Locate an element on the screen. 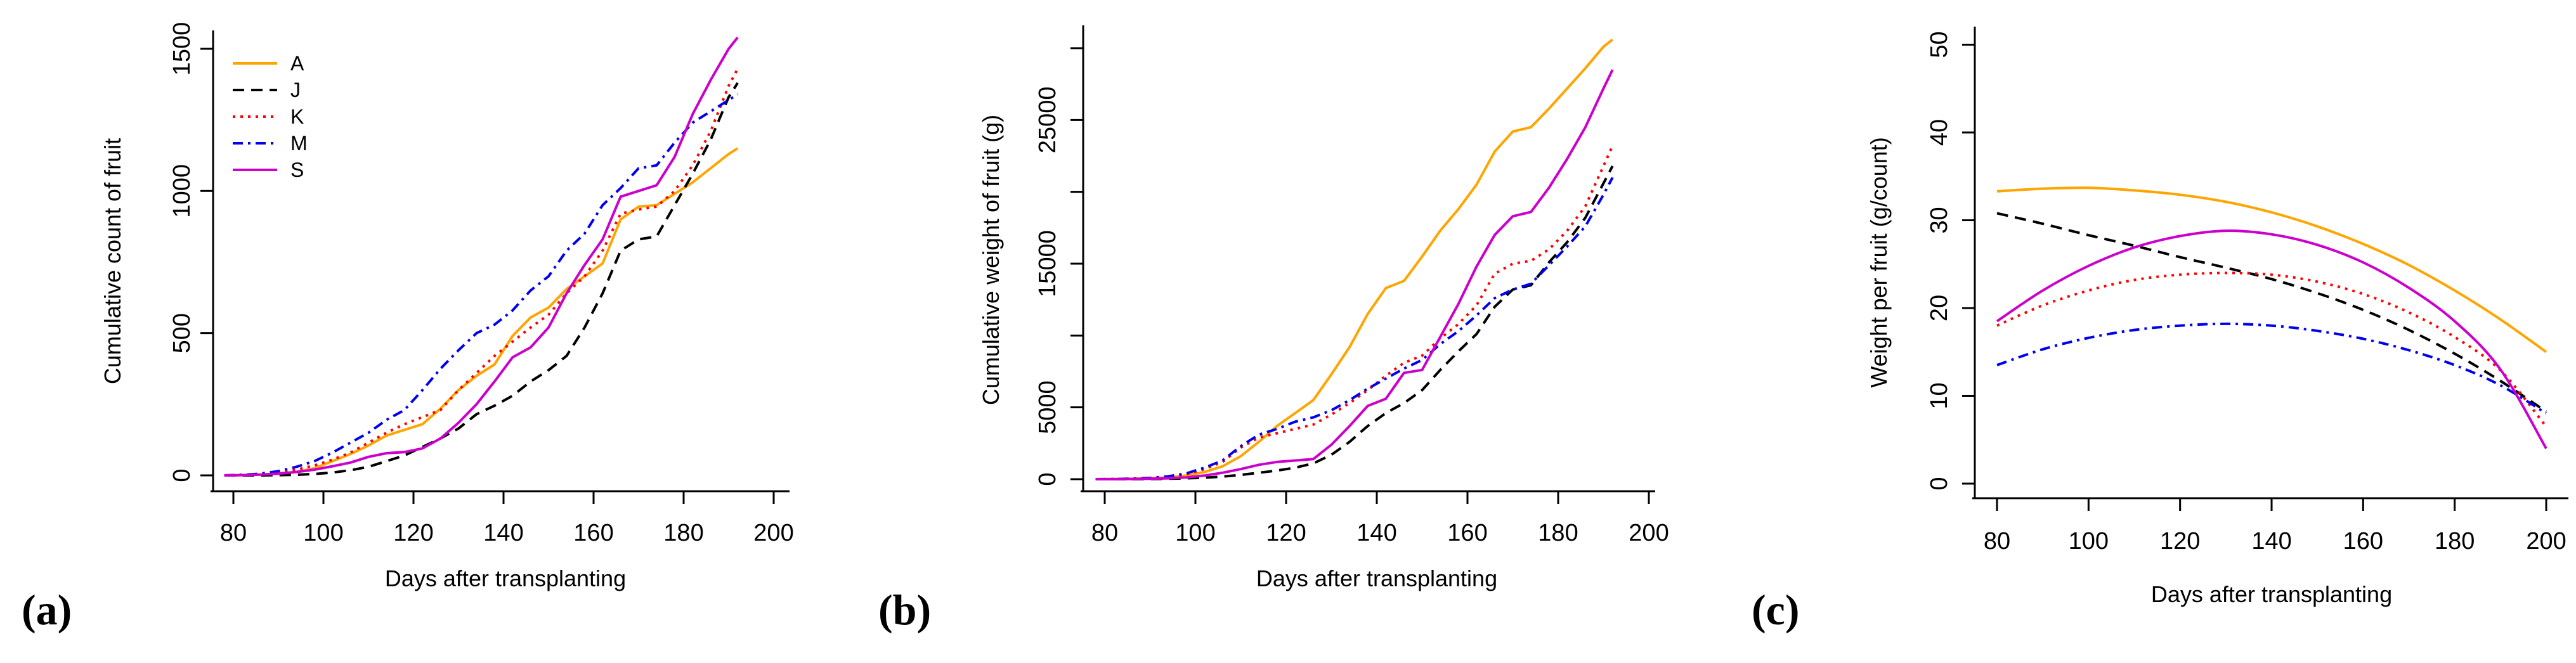 The width and height of the screenshot is (2576, 663). panel-a-xlabel: Days after transplanting is located at coordinates (505, 578).